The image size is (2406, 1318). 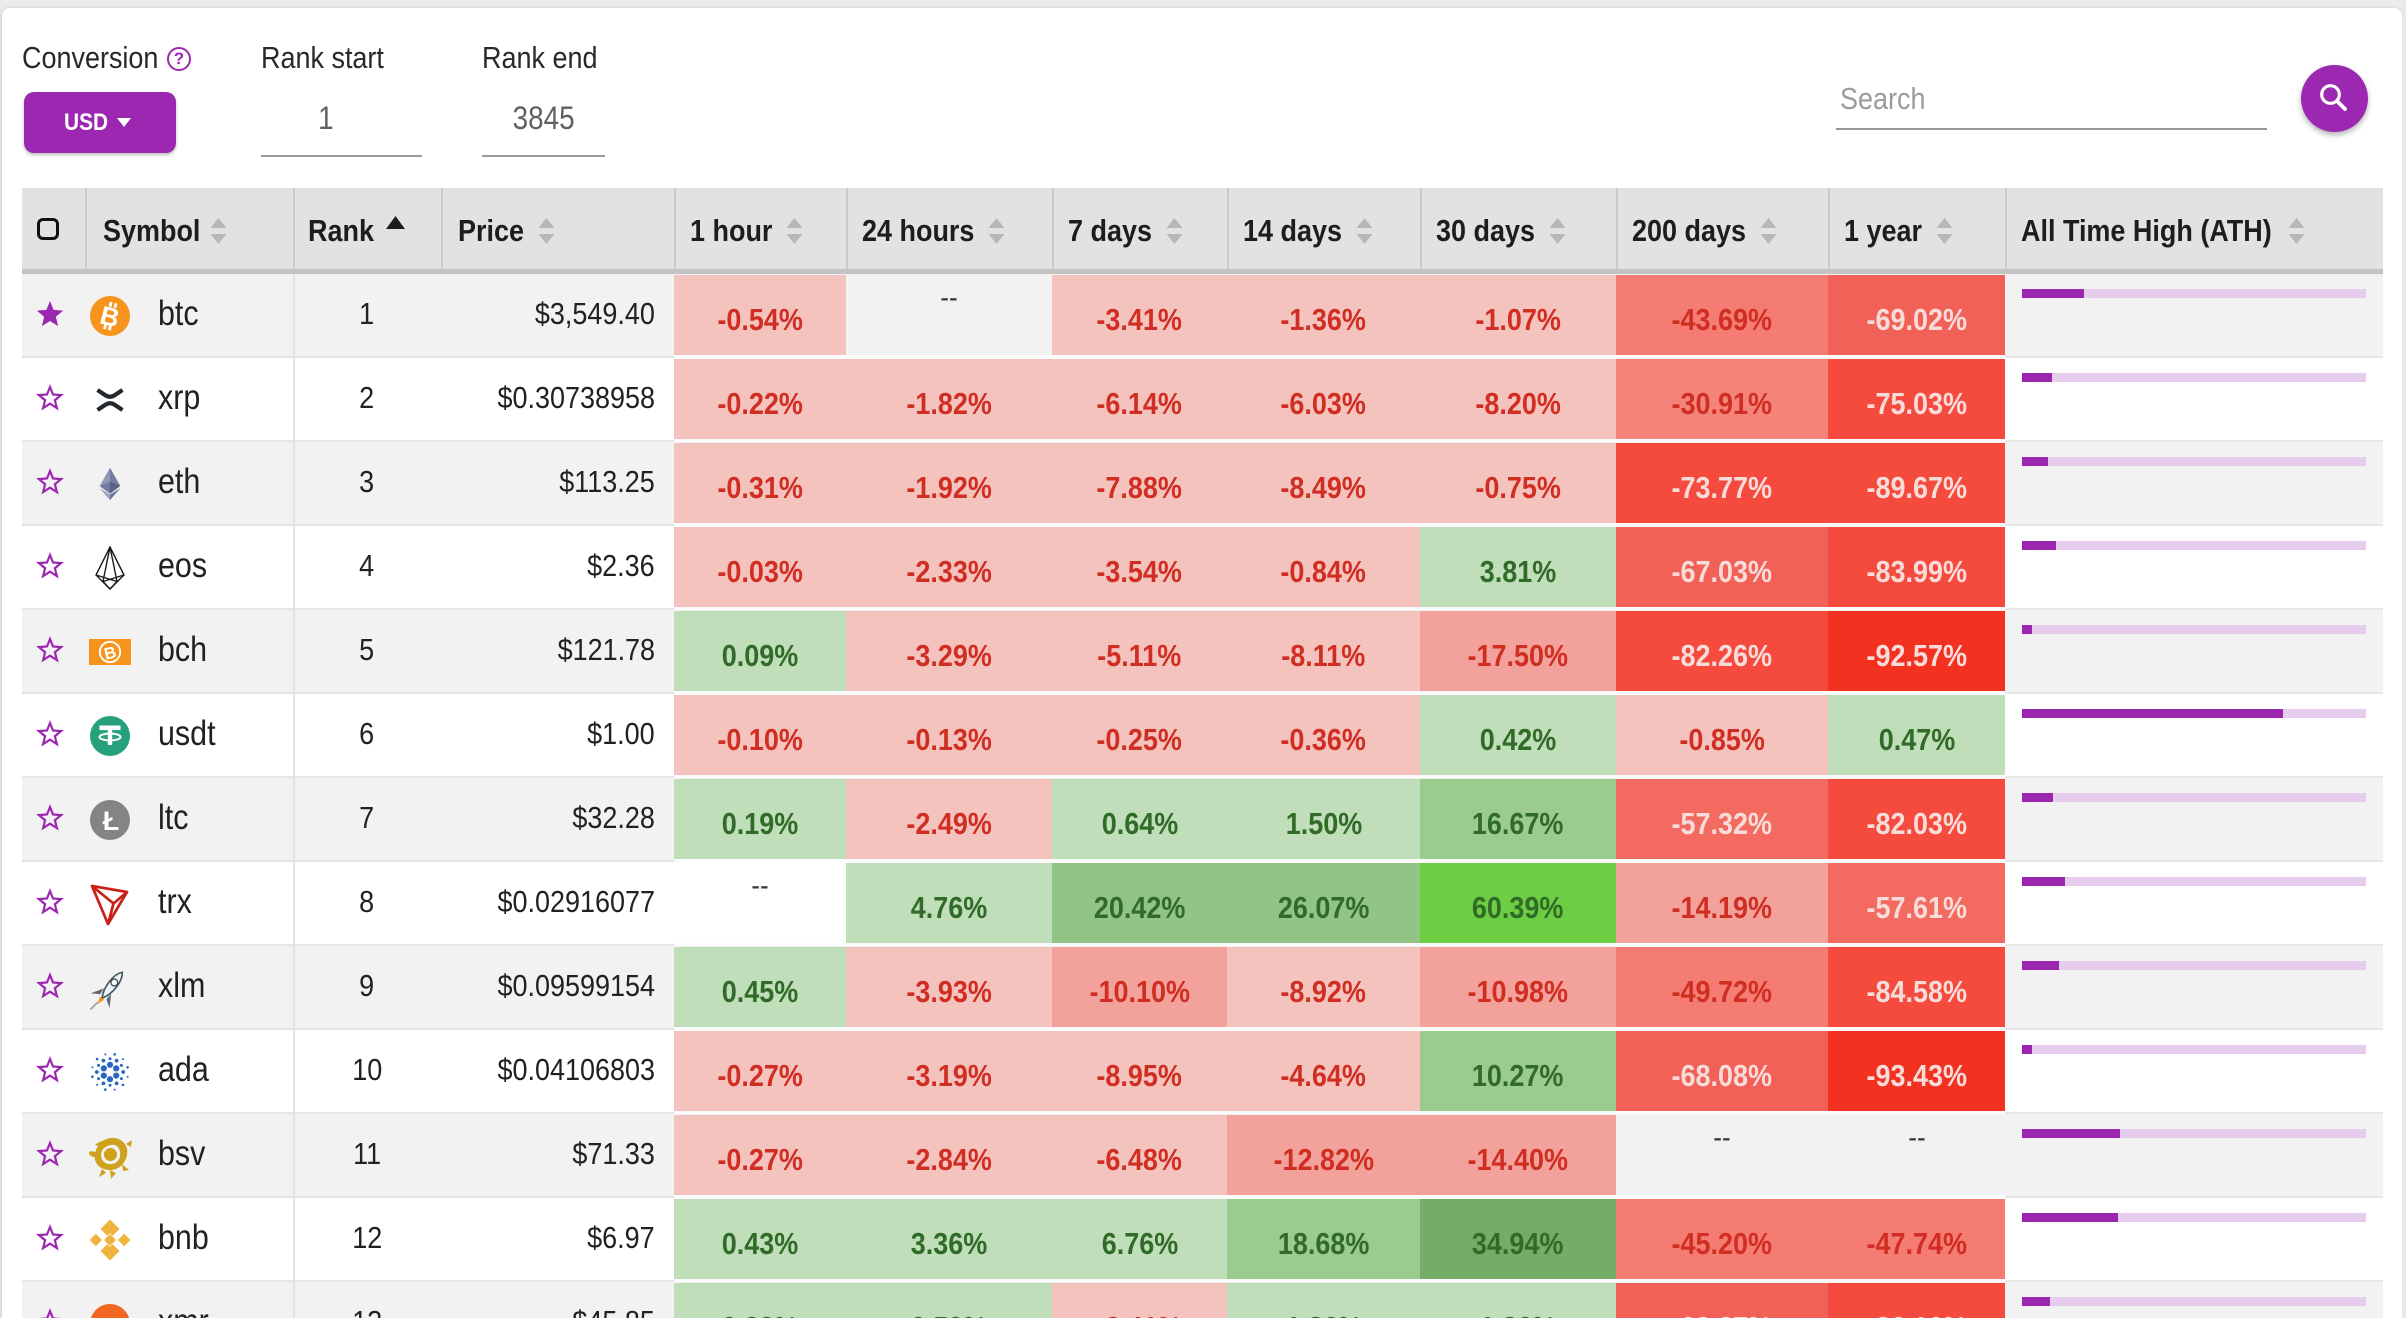 What do you see at coordinates (111, 821) in the screenshot?
I see `svg-text: Ł` at bounding box center [111, 821].